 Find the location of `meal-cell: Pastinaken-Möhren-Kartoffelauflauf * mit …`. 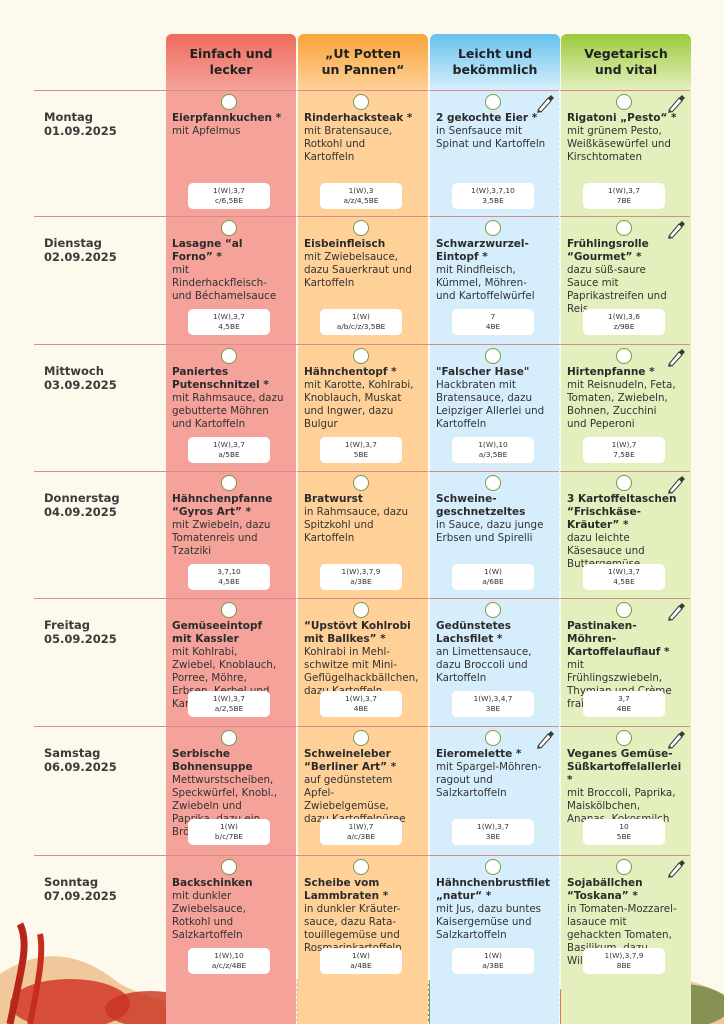

meal-cell: Pastinaken-Möhren-Kartoffelauflauf * mit … is located at coordinates (626, 661).